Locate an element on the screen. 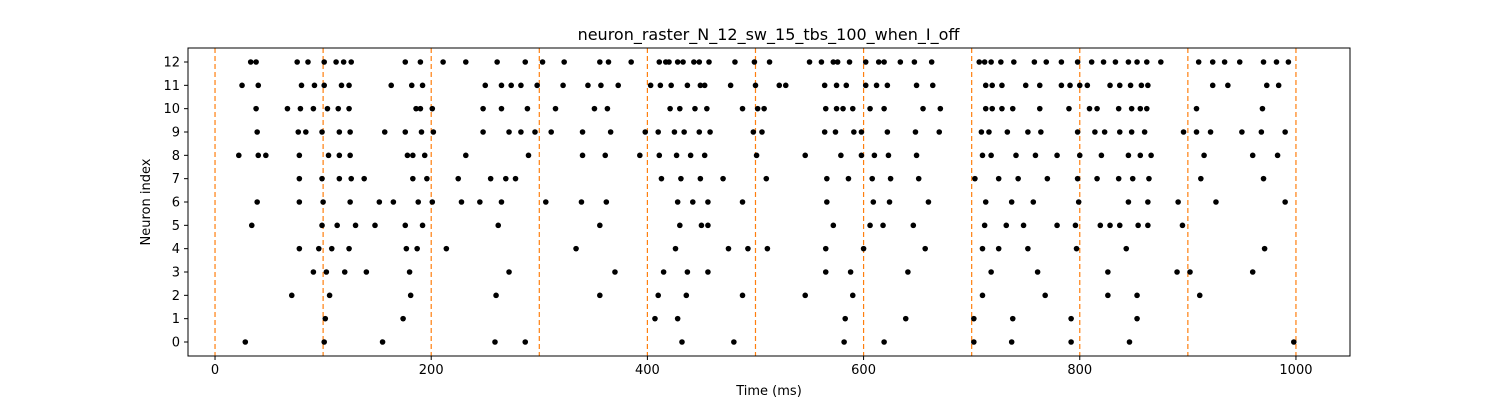 This screenshot has height=400, width=1500. x-tick-label: 200 is located at coordinates (431, 370).